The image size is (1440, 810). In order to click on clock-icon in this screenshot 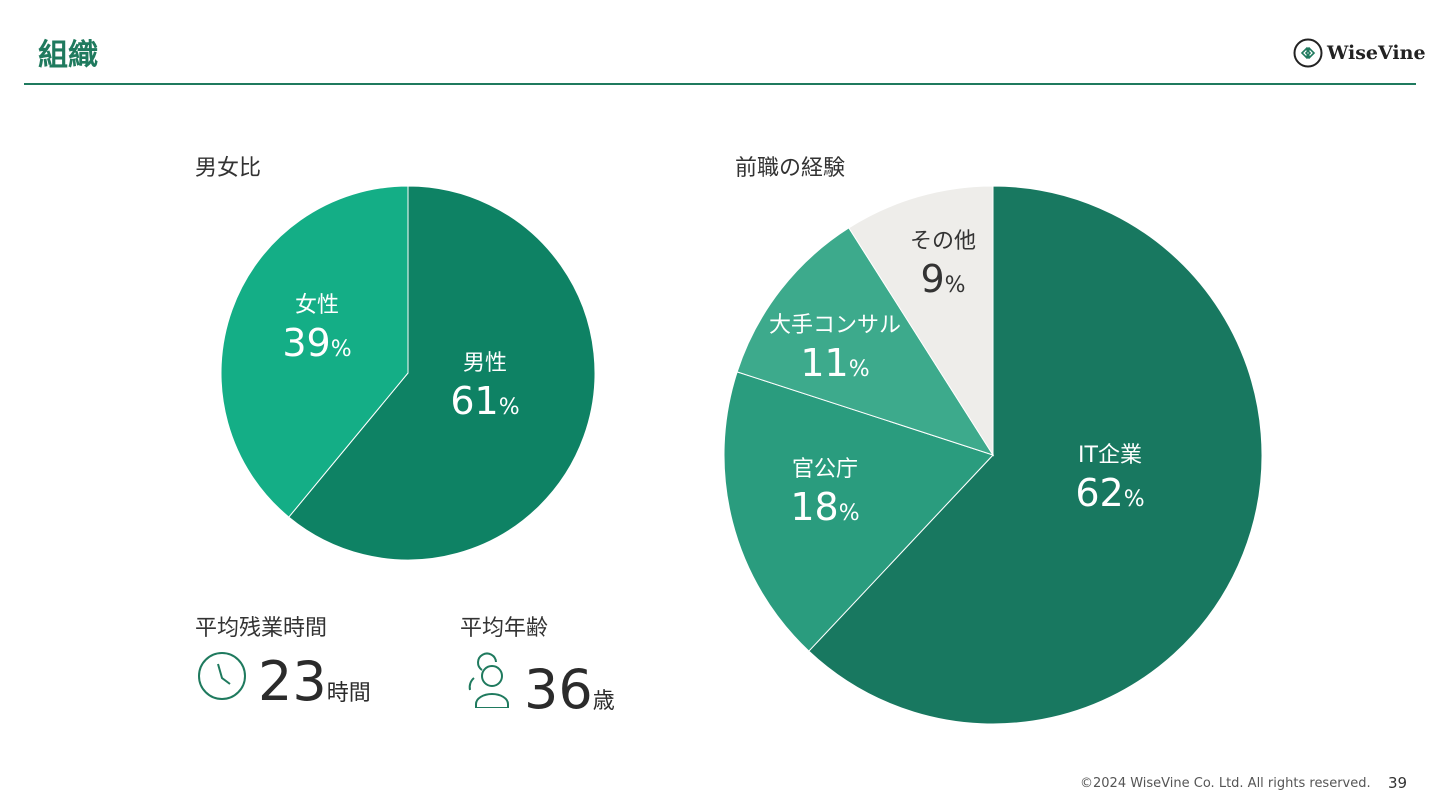, I will do `click(222, 676)`.